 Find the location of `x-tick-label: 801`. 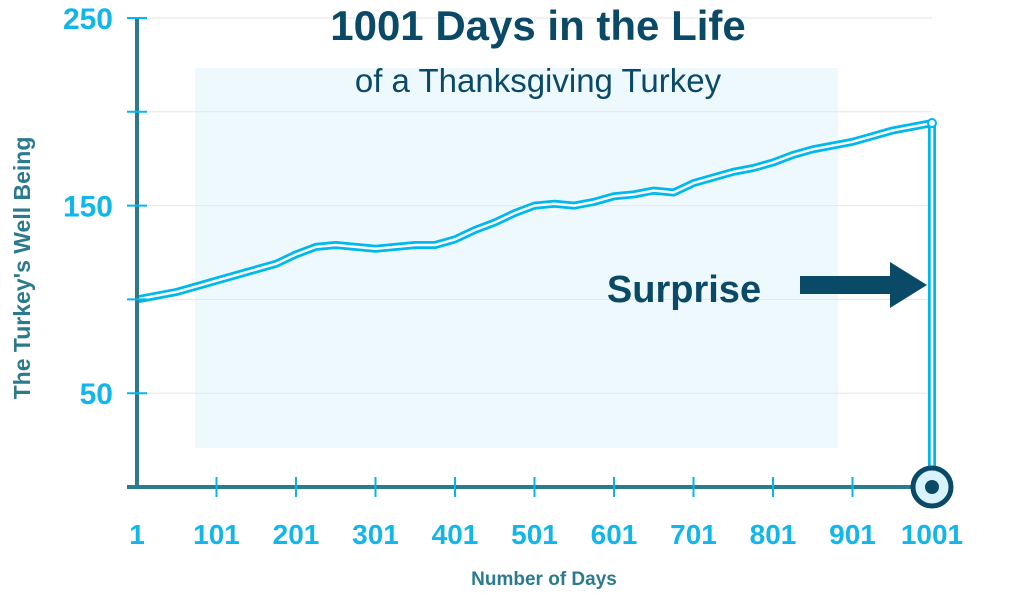

x-tick-label: 801 is located at coordinates (773, 534).